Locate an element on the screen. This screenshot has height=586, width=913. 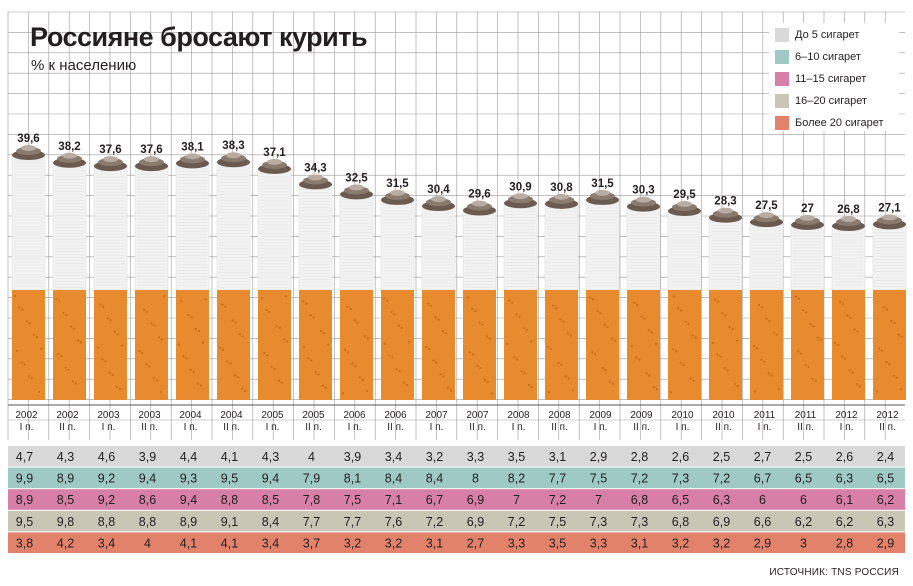
breakdown-cell: 9,4 is located at coordinates (147, 479).